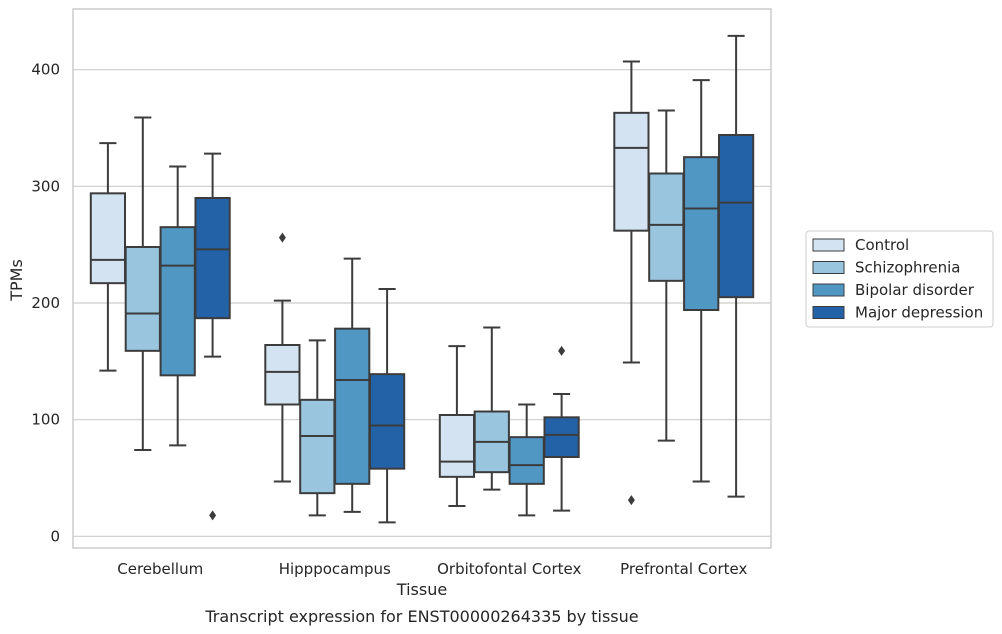  What do you see at coordinates (919, 313) in the screenshot?
I see `legend-label: Major depression` at bounding box center [919, 313].